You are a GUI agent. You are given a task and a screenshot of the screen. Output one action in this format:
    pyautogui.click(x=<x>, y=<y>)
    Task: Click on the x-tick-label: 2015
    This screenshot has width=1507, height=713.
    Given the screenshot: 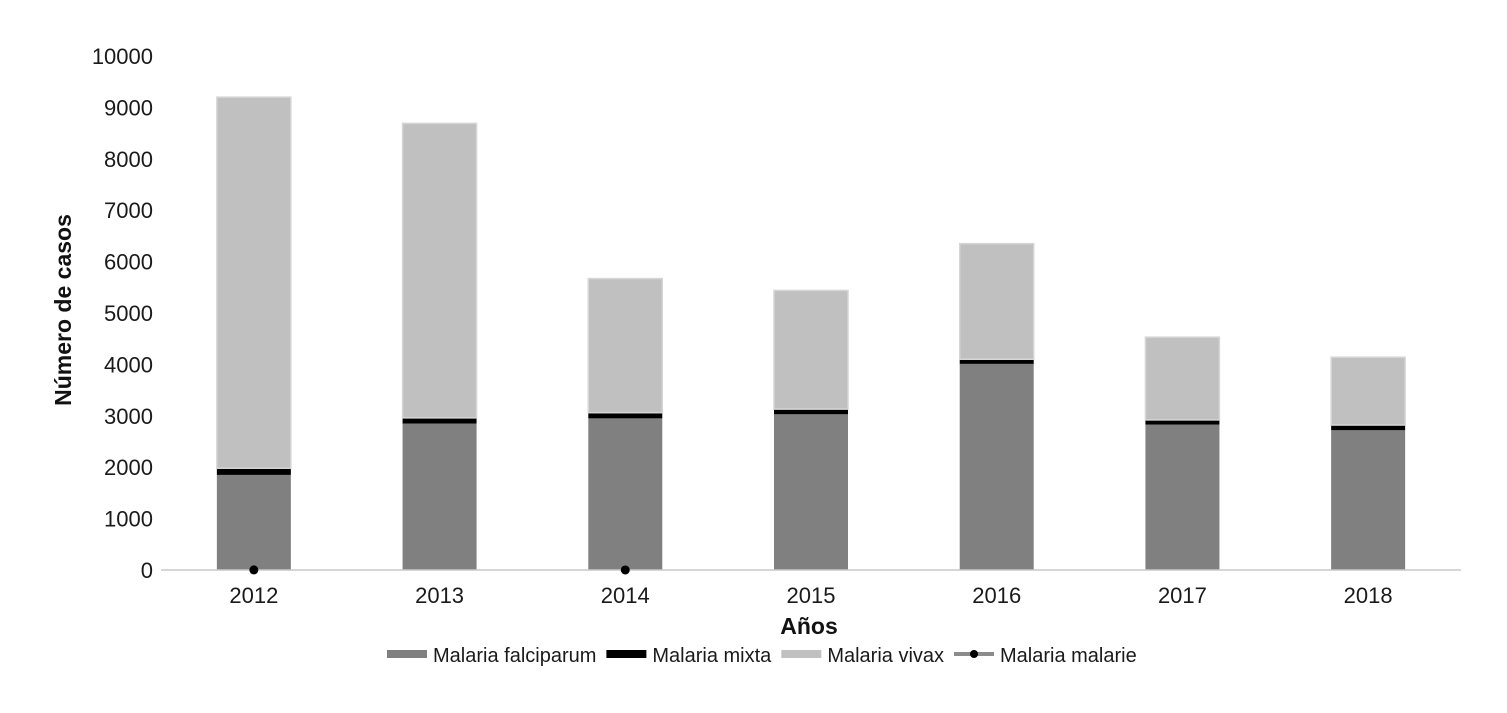 What is the action you would take?
    pyautogui.click(x=811, y=595)
    